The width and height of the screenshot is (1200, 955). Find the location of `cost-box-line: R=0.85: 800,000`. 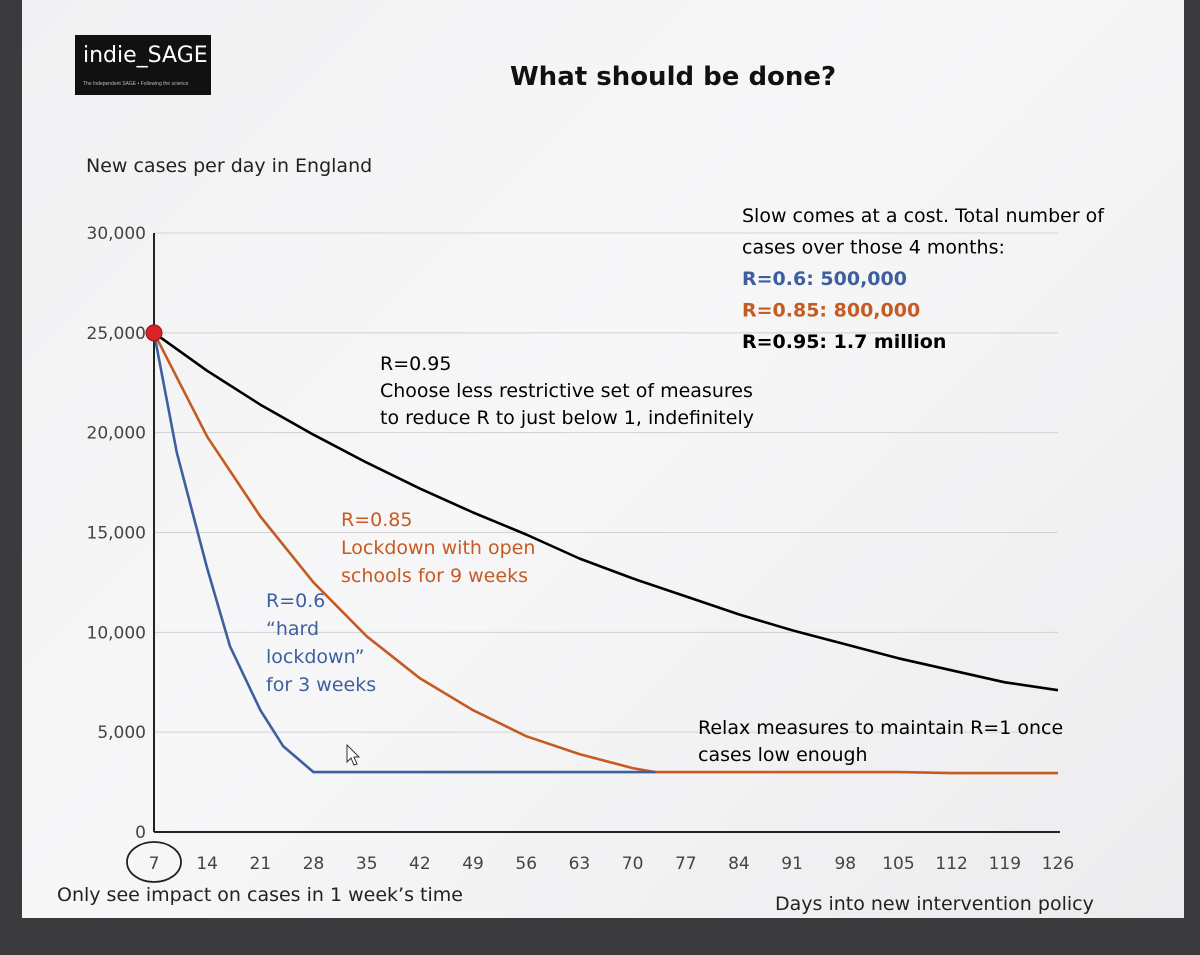

cost-box-line: R=0.85: 800,000 is located at coordinates (831, 311).